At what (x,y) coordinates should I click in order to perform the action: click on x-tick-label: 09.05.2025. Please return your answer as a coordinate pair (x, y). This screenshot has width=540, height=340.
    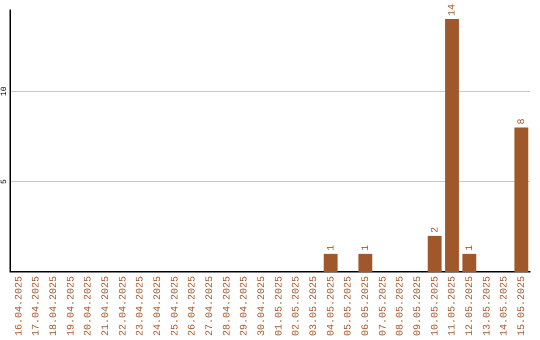
    Looking at the image, I should click on (418, 306).